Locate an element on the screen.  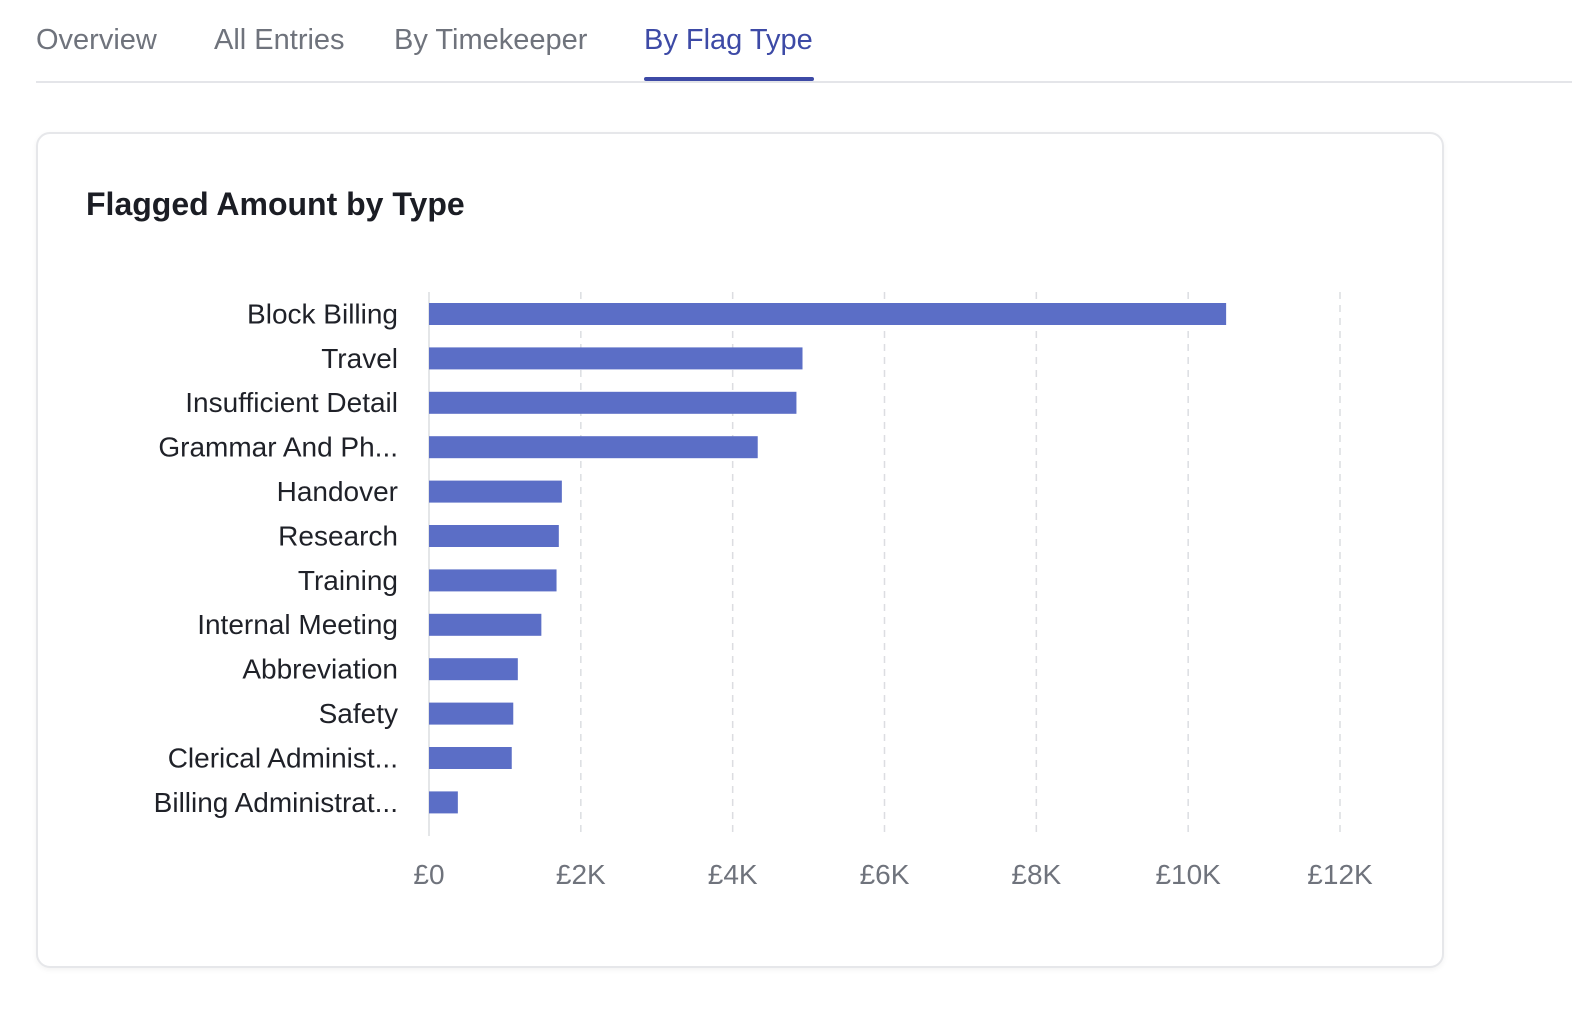
tab-all-entries: All Entries is located at coordinates (279, 40).